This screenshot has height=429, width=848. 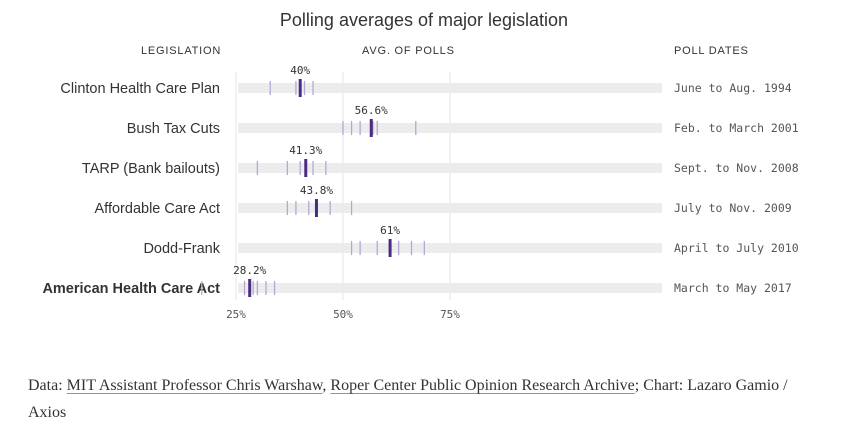 What do you see at coordinates (736, 128) in the screenshot?
I see `poll-dates-label: Feb. to March 2001` at bounding box center [736, 128].